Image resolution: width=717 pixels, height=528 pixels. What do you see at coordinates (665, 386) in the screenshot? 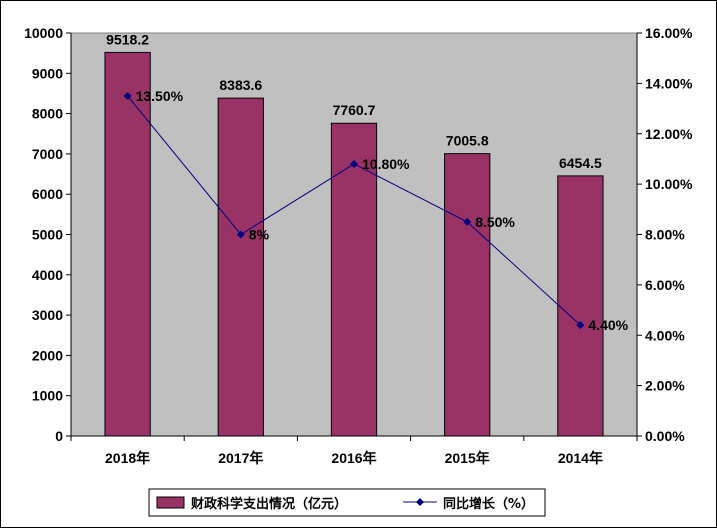
I see `right-tick-label-1: 2.00%` at bounding box center [665, 386].